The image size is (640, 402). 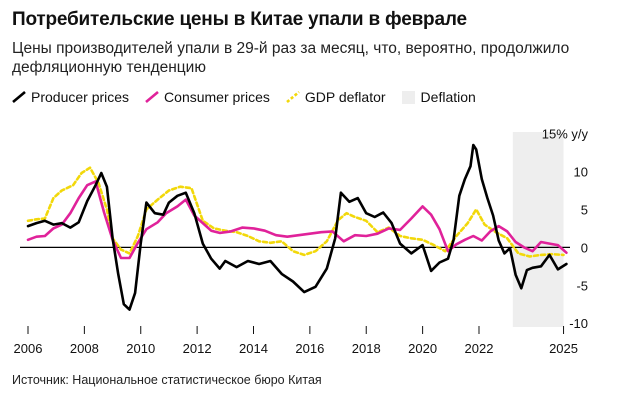 What do you see at coordinates (197, 348) in the screenshot?
I see `x-tick-label: 2012` at bounding box center [197, 348].